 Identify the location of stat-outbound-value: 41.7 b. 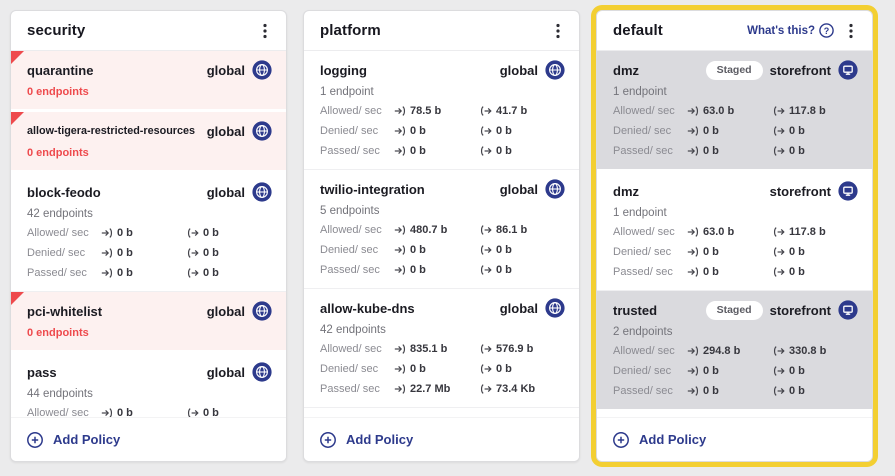
(512, 111).